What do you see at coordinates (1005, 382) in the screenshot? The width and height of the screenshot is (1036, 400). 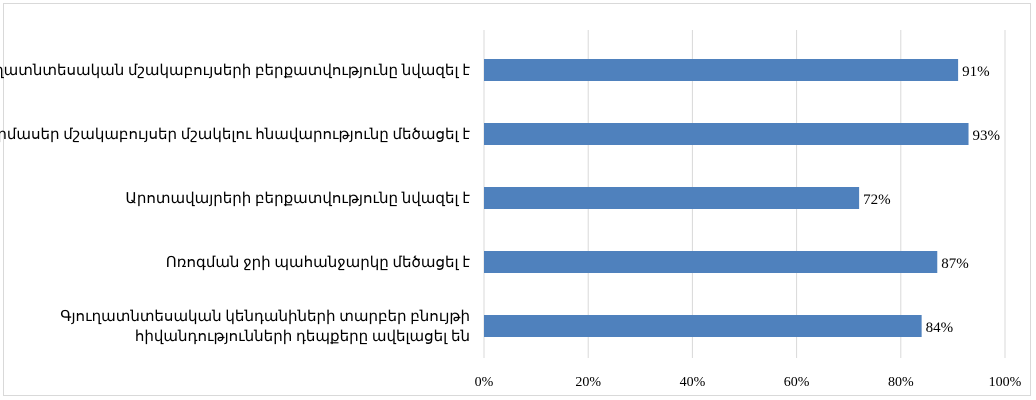 I see `x-tick-label: 100%` at bounding box center [1005, 382].